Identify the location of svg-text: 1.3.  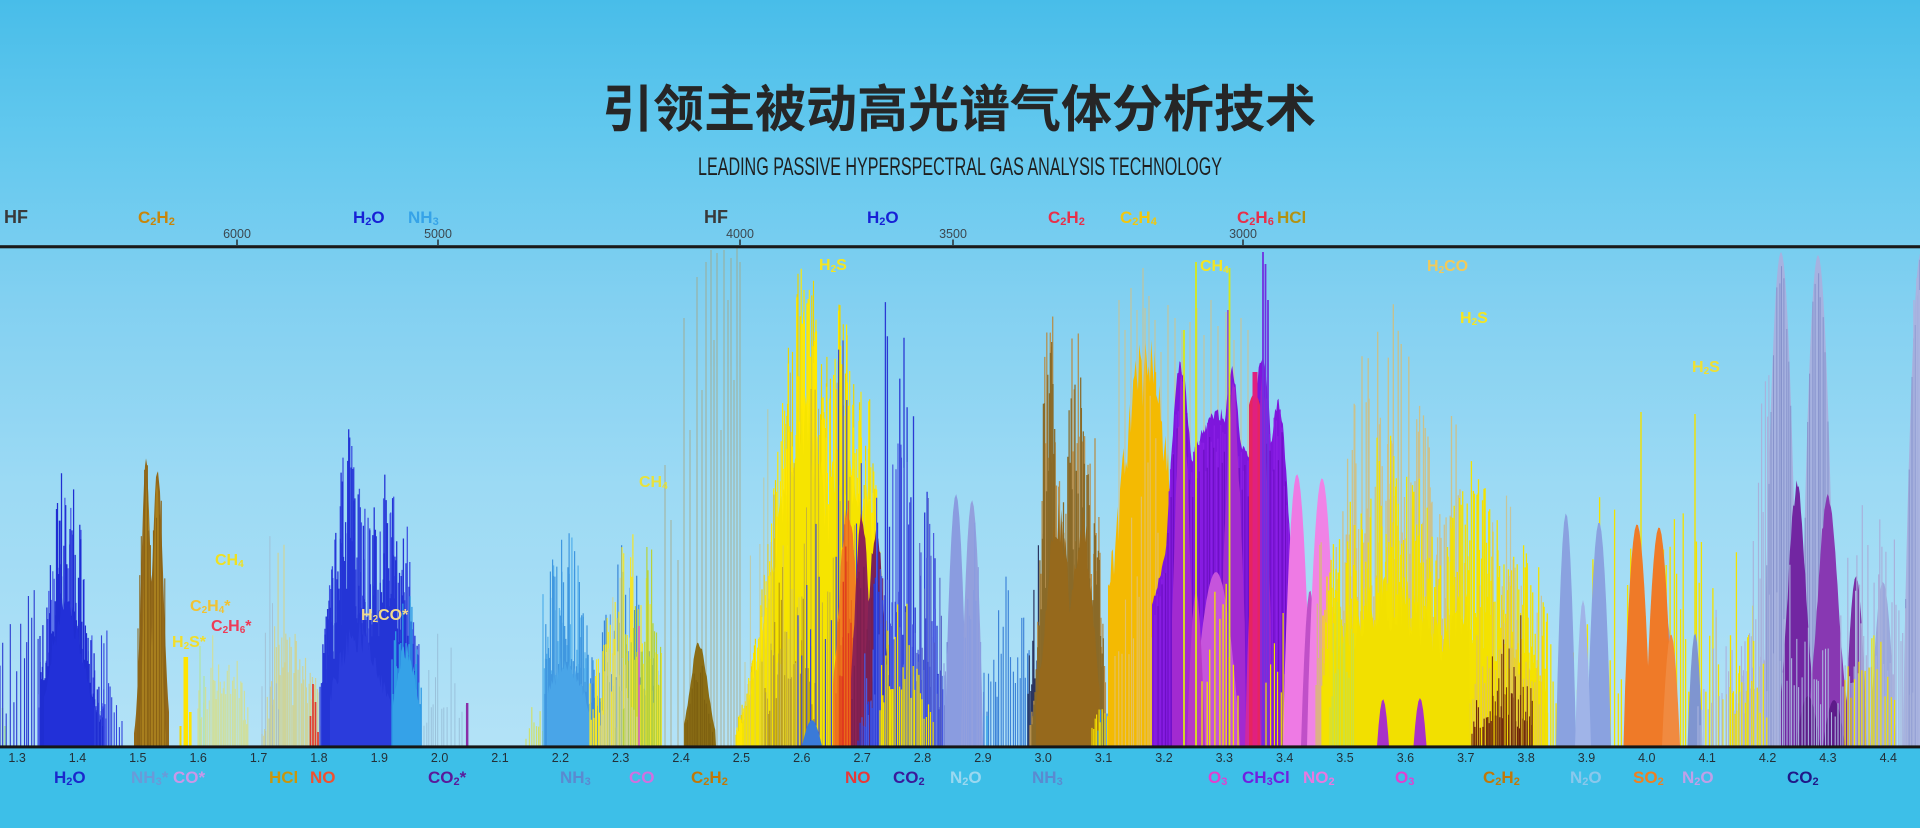
(16, 758).